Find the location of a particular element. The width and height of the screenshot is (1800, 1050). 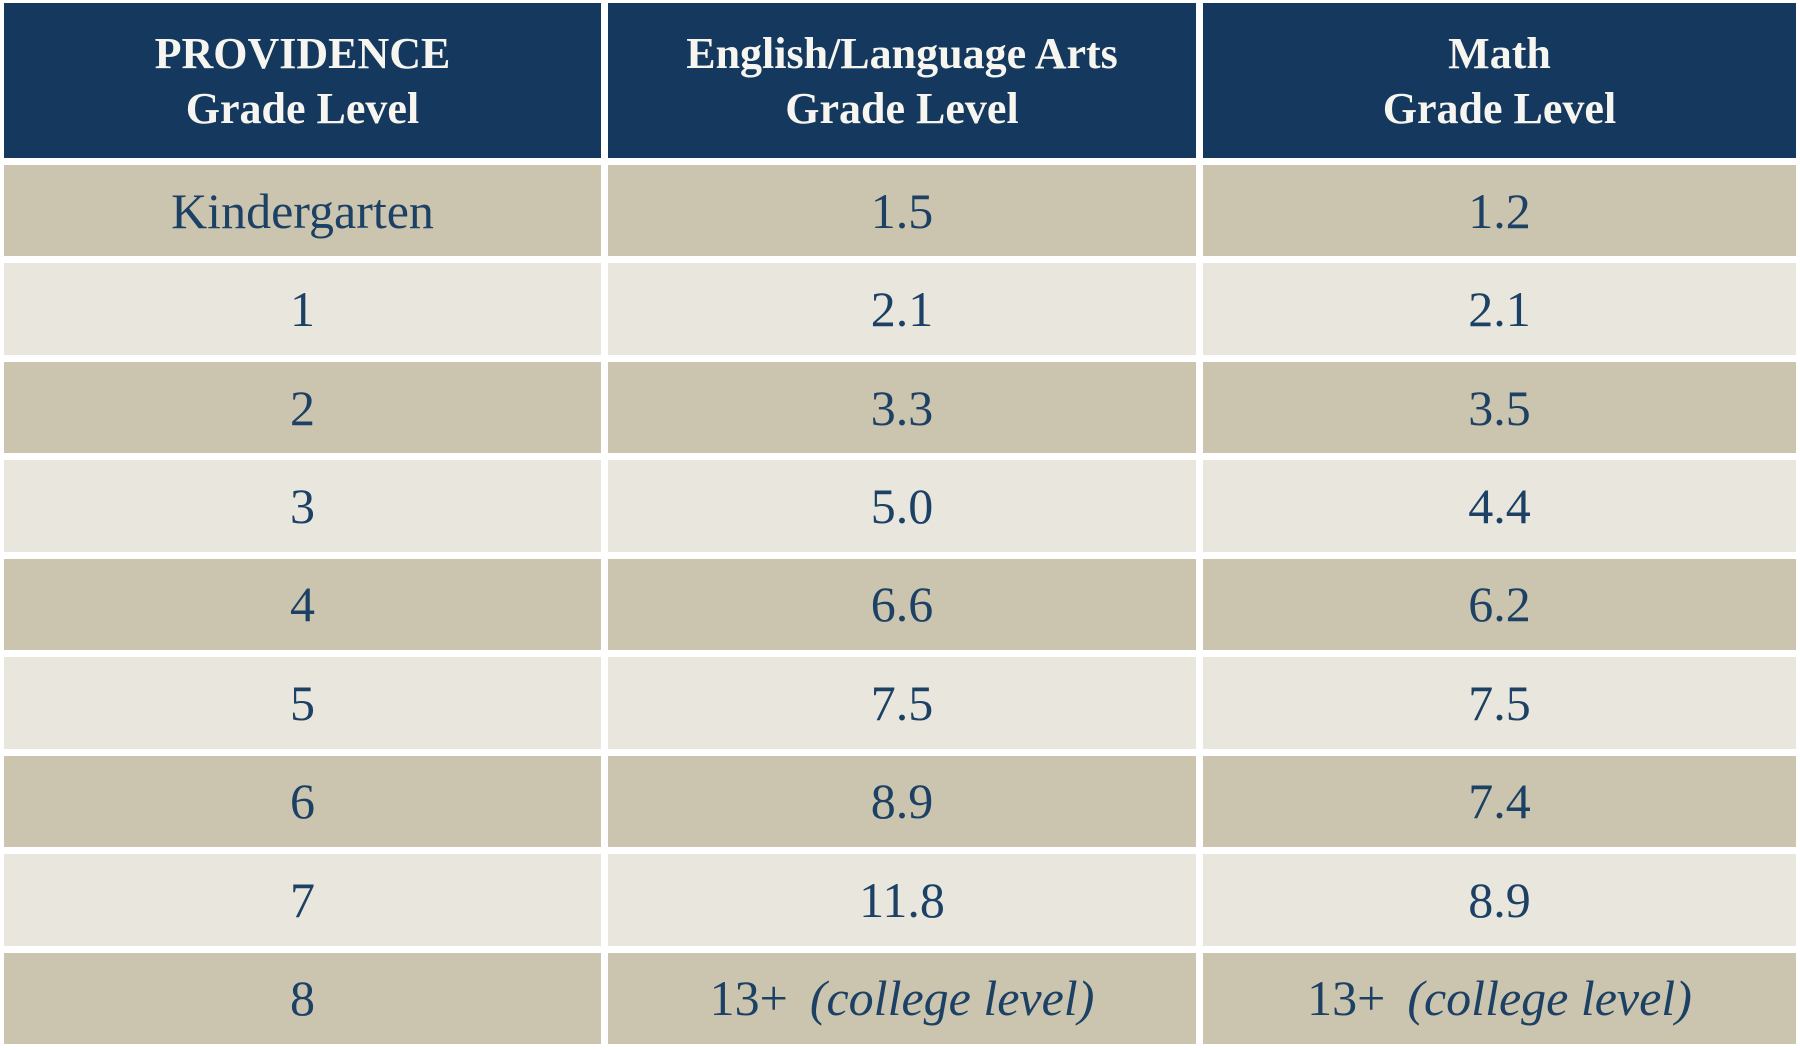

row-ela-cell-value: 8.9 is located at coordinates (902, 801).